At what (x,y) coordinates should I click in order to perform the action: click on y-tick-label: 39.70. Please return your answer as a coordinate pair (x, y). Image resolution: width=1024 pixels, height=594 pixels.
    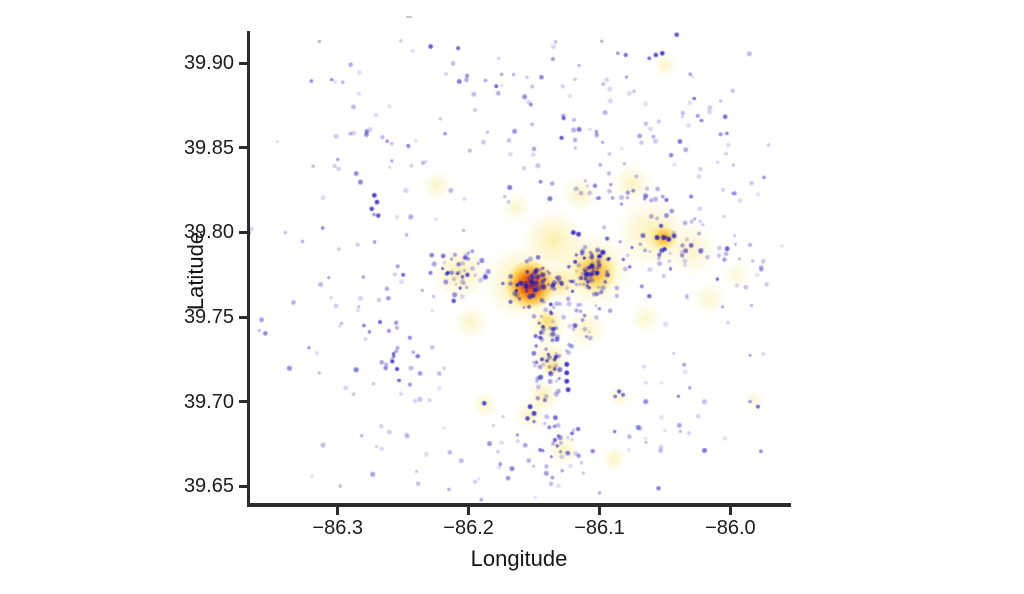
    Looking at the image, I should click on (208, 401).